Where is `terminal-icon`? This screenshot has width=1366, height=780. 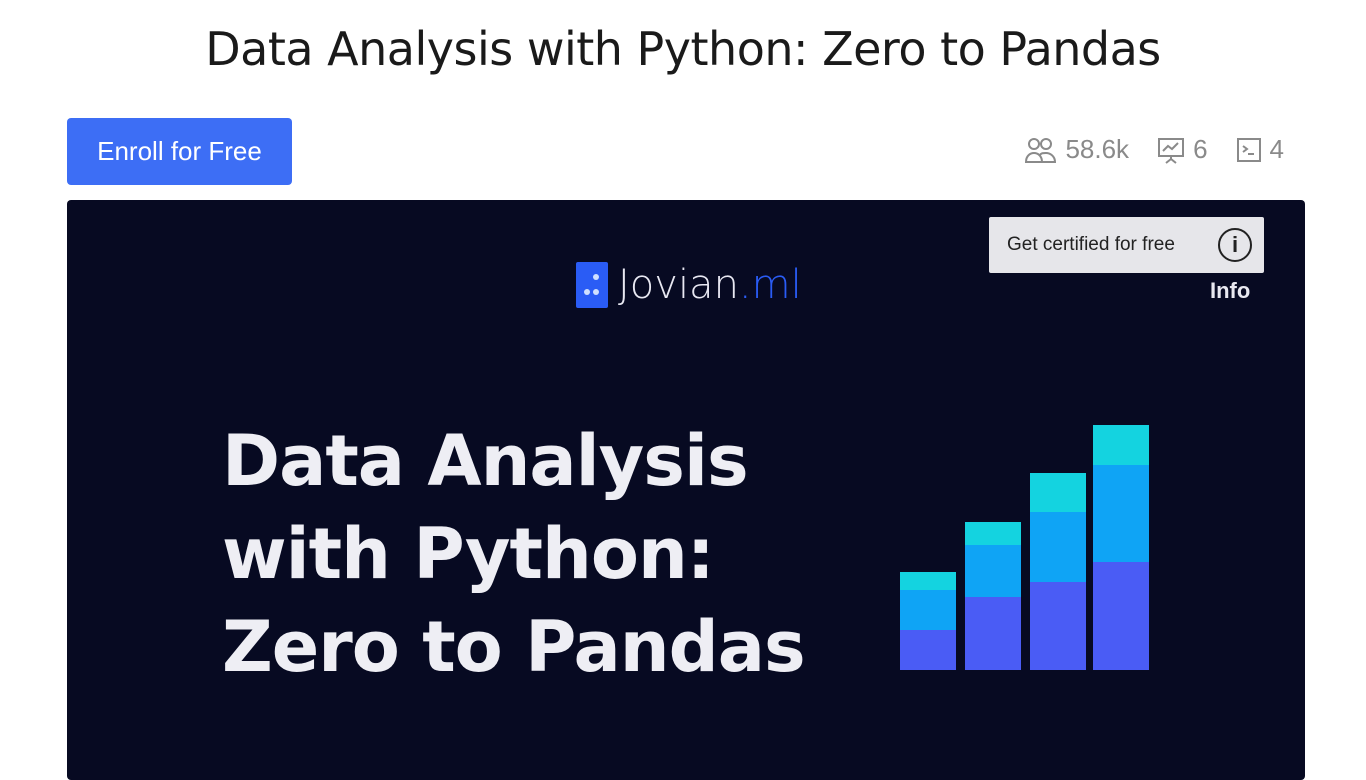
terminal-icon is located at coordinates (1248, 149).